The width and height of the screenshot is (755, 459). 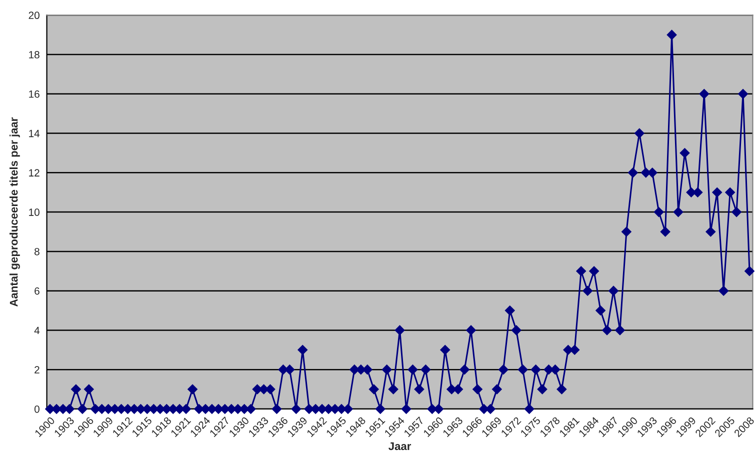 What do you see at coordinates (37, 370) in the screenshot?
I see `y-tick-label: 2` at bounding box center [37, 370].